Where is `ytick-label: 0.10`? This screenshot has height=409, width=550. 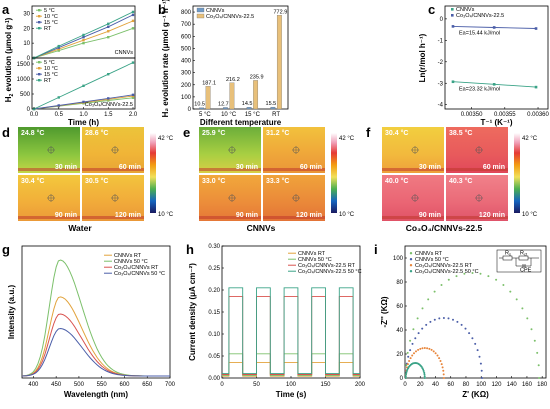 ytick-label: 0.10 is located at coordinates (214, 335).